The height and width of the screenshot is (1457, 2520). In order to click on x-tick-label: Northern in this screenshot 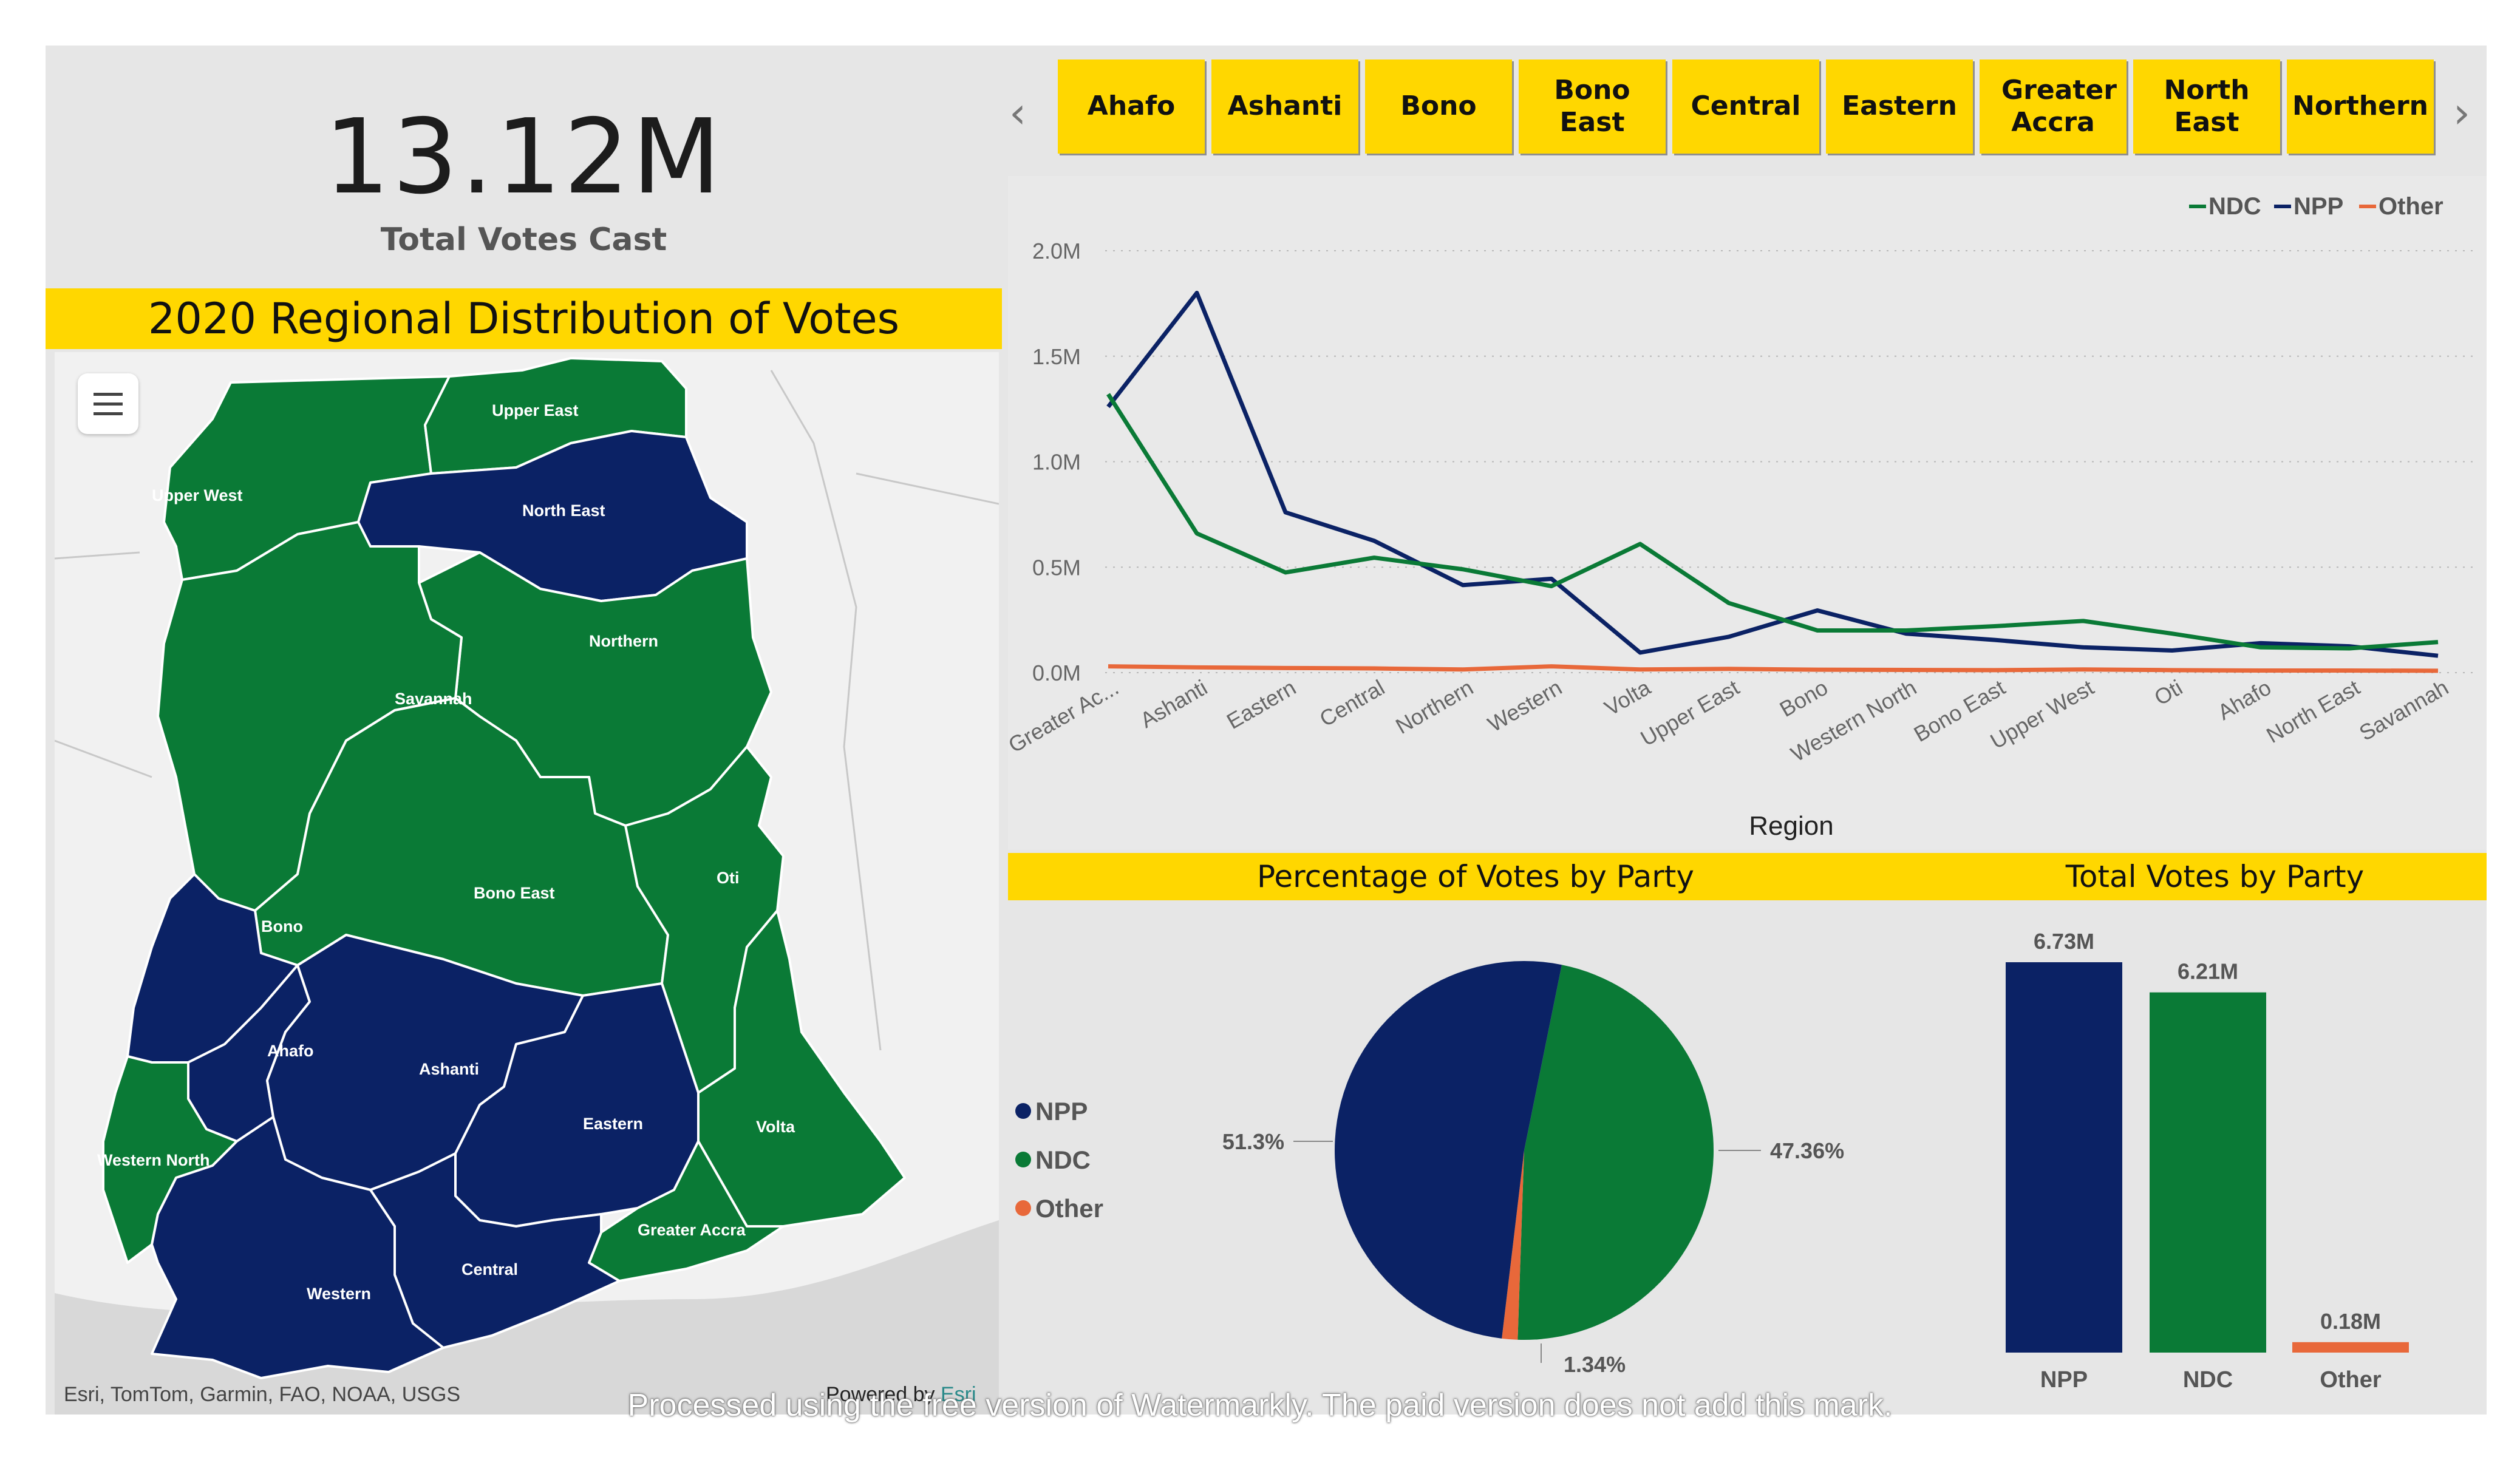, I will do `click(1434, 706)`.